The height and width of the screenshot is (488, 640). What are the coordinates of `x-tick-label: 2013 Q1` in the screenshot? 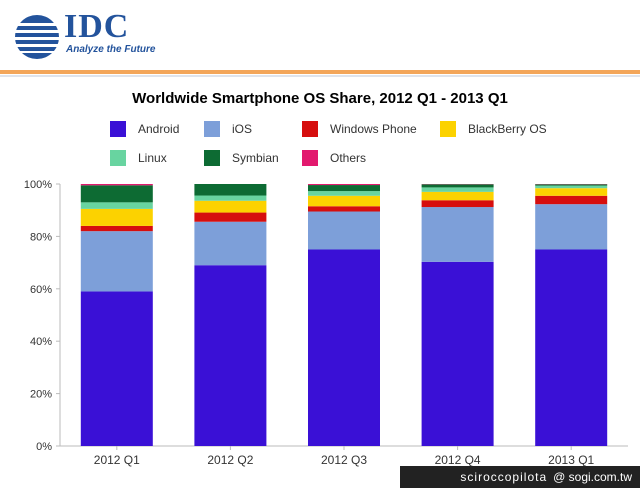 It's located at (571, 460).